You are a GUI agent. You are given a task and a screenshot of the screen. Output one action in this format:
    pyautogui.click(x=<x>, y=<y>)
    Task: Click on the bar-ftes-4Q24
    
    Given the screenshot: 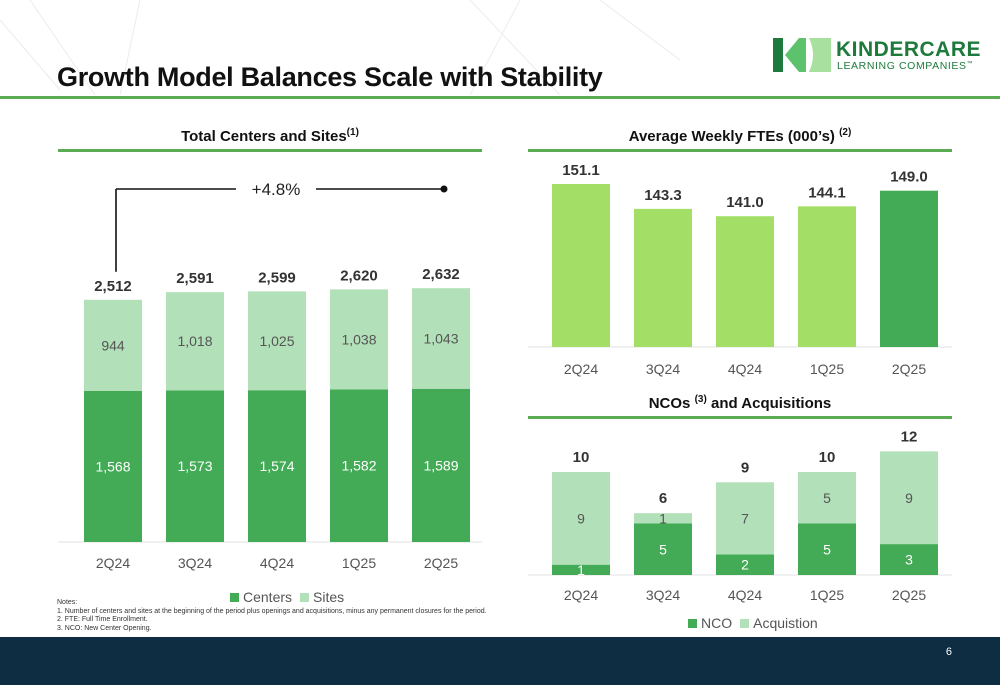 What is the action you would take?
    pyautogui.click(x=745, y=281)
    